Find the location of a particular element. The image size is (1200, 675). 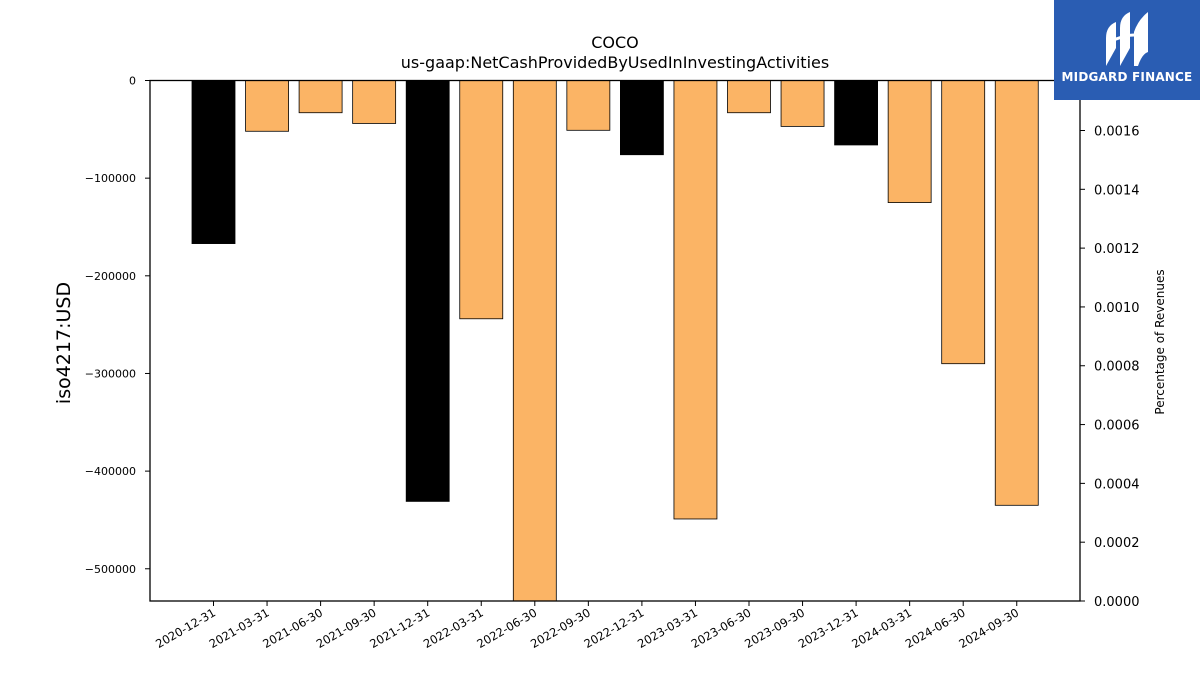

y-tick-label: −400000 is located at coordinates (110, 471).